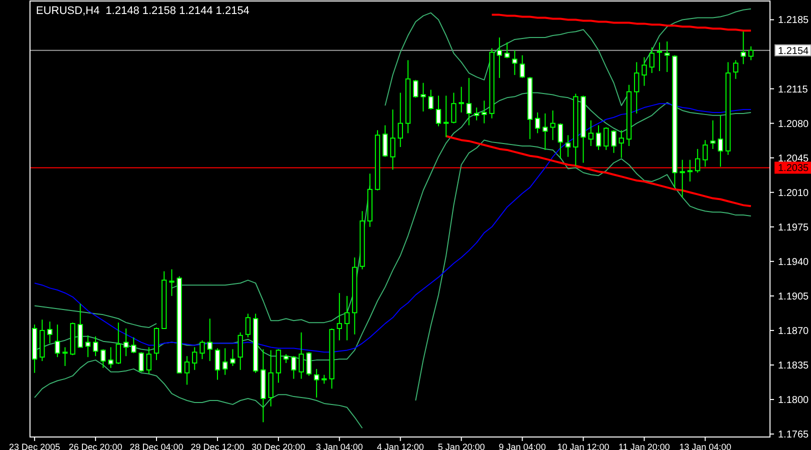  What do you see at coordinates (34, 446) in the screenshot?
I see `x-tick-label: 23 Dec 2005` at bounding box center [34, 446].